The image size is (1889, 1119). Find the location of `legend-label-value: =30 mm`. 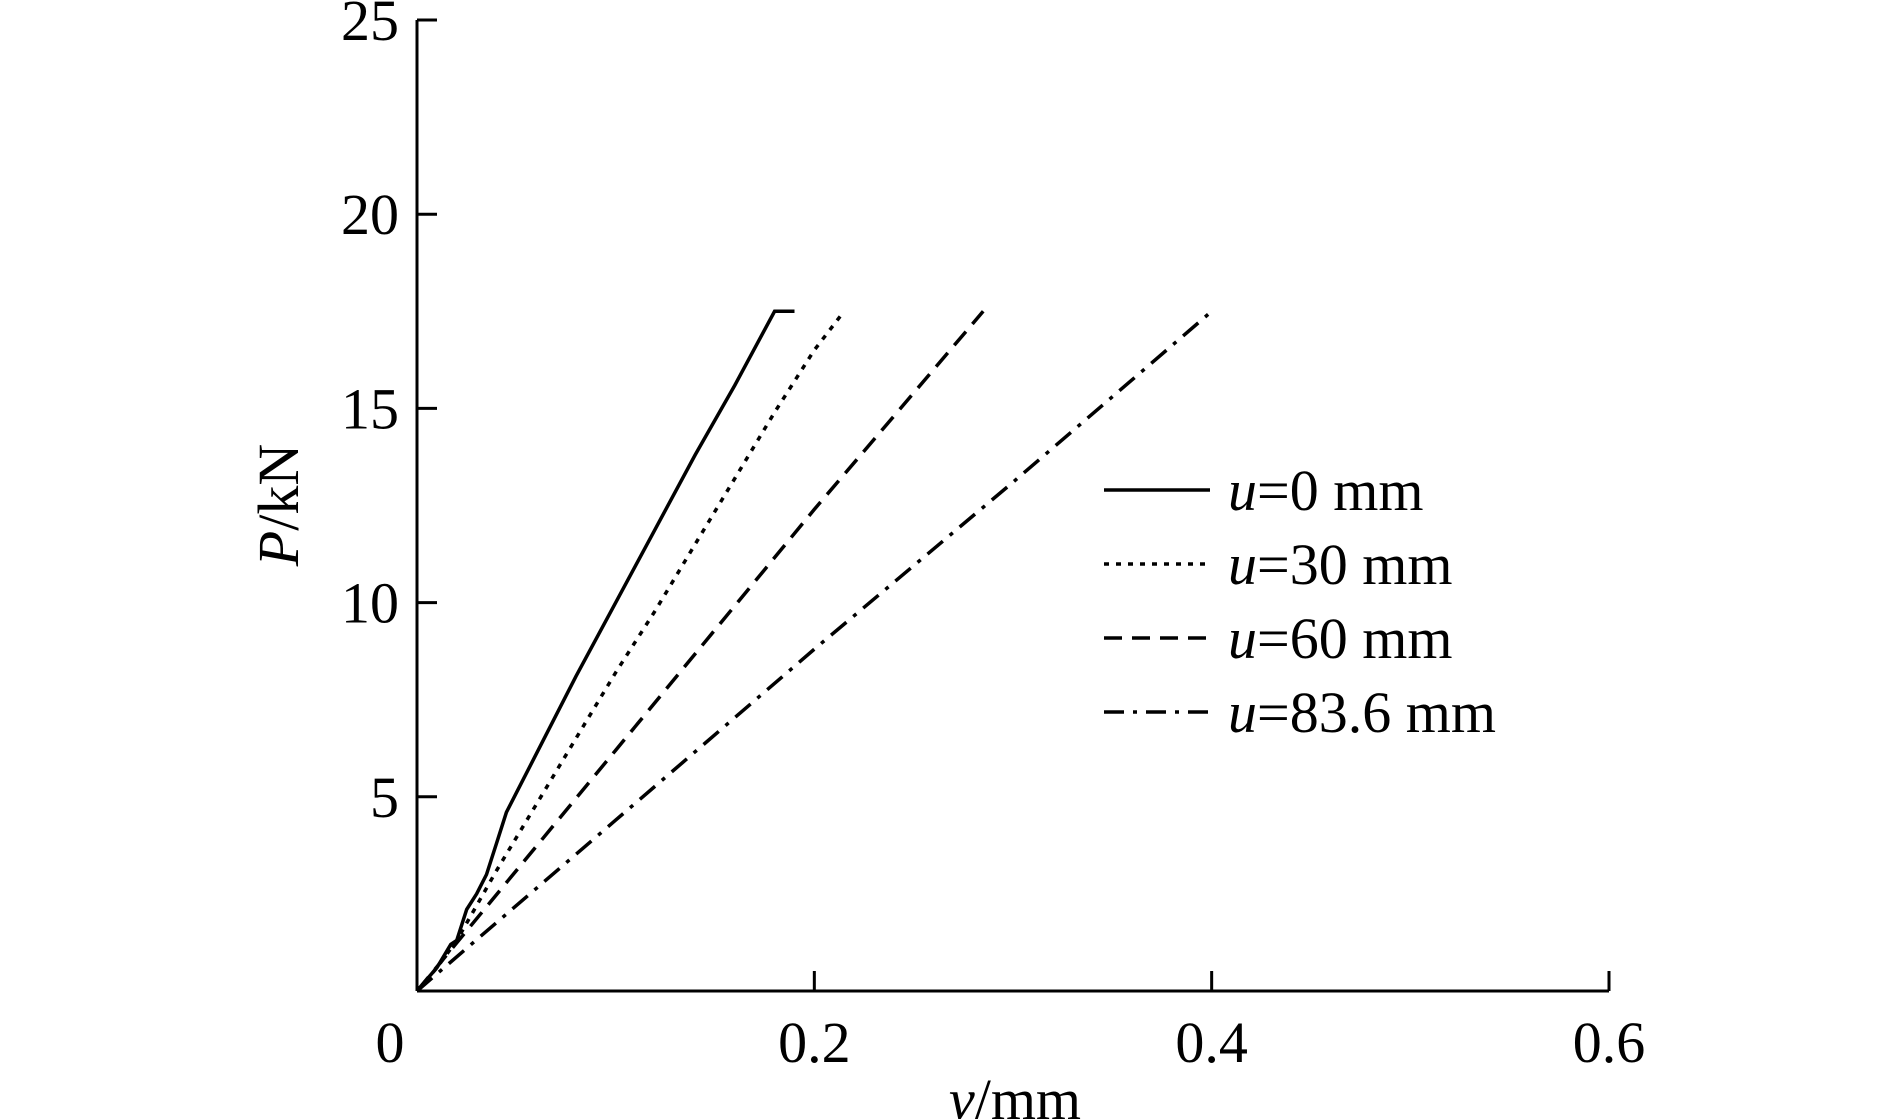

legend-label-value: =30 mm is located at coordinates (1354, 564).